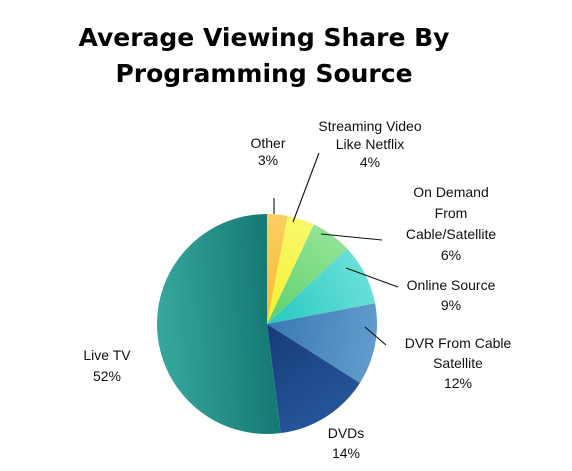 This screenshot has width=572, height=471. I want to click on pie-slice-other, so click(277, 269).